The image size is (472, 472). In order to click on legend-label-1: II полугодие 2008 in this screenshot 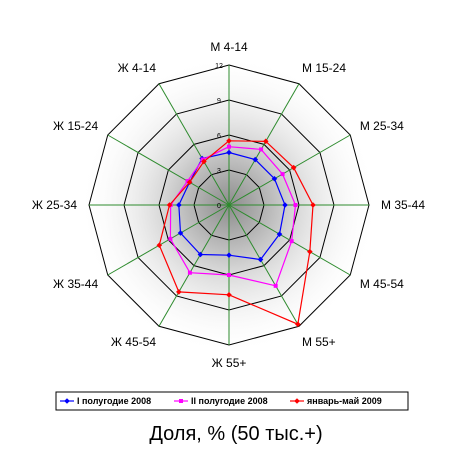, I will do `click(229, 401)`.